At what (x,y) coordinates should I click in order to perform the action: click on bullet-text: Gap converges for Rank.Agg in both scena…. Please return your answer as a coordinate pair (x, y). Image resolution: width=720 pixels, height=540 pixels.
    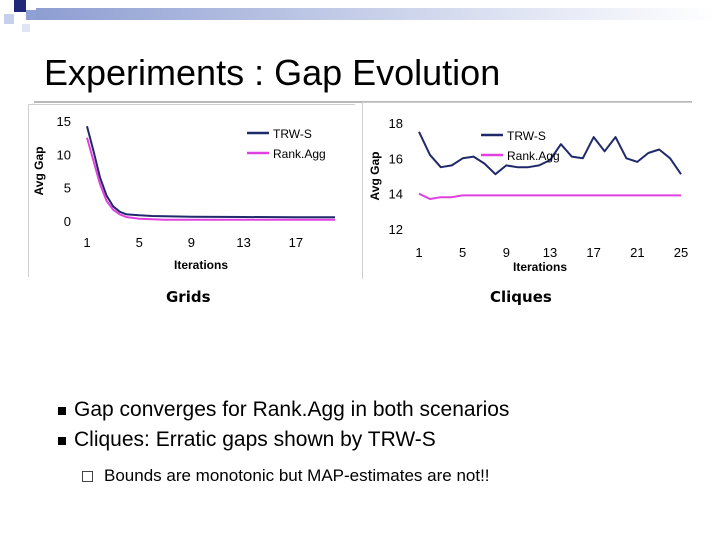
    Looking at the image, I should click on (292, 409).